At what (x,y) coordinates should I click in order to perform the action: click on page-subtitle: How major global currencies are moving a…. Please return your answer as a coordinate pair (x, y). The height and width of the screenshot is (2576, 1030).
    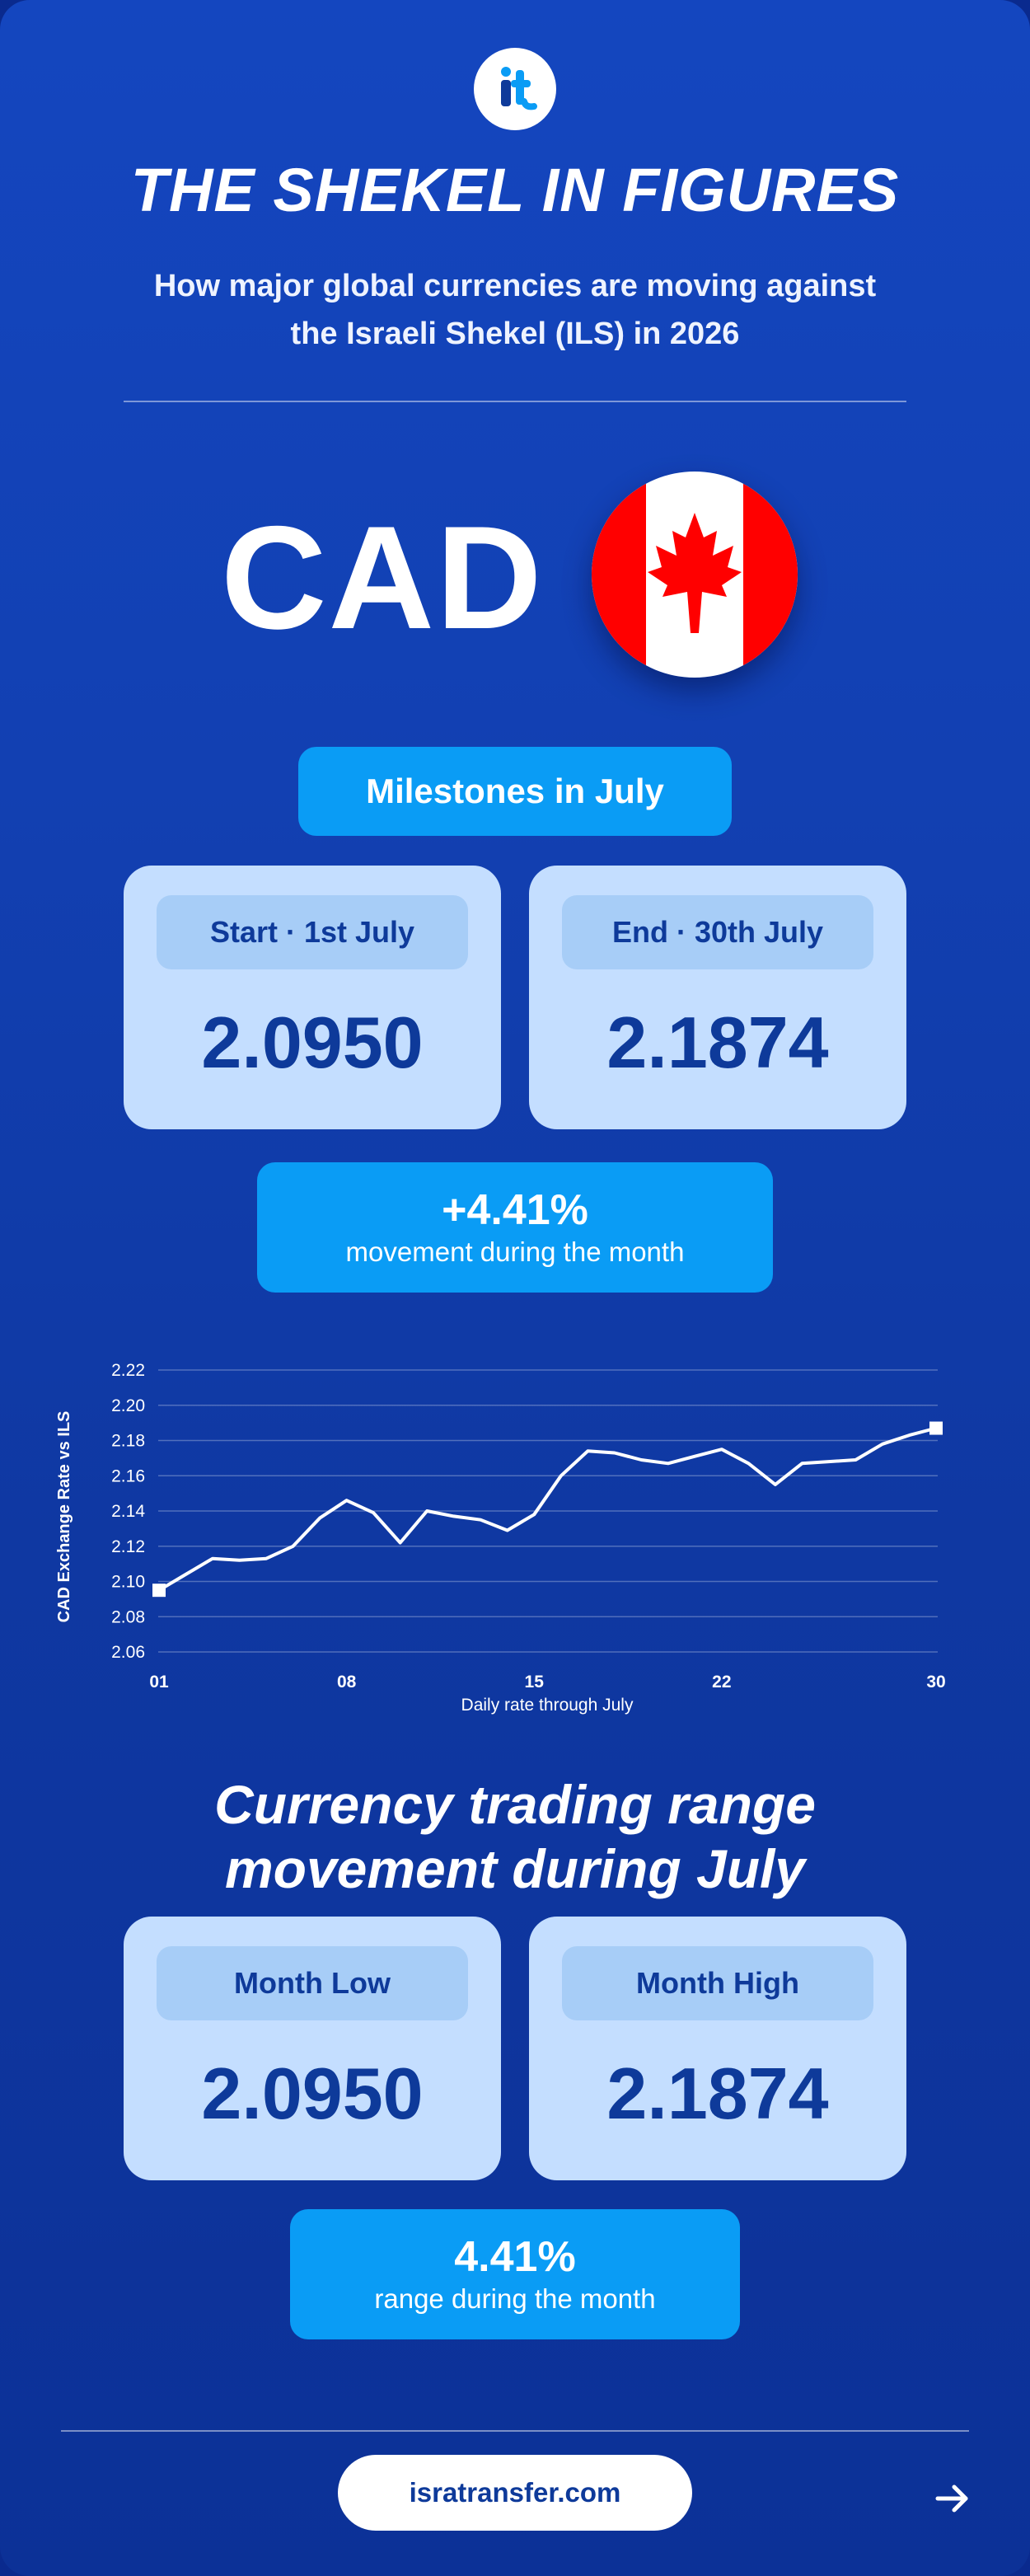
    Looking at the image, I should click on (515, 310).